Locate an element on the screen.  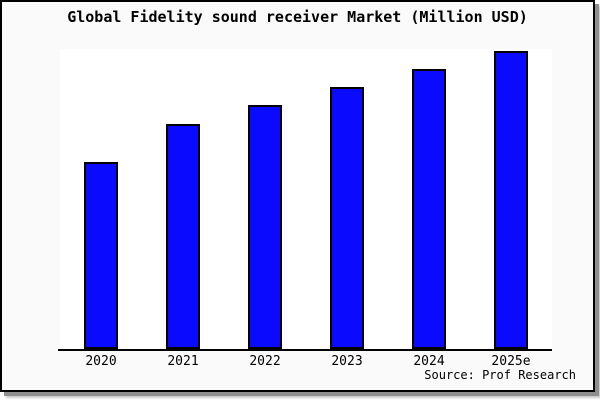
bar-2023 is located at coordinates (347, 218).